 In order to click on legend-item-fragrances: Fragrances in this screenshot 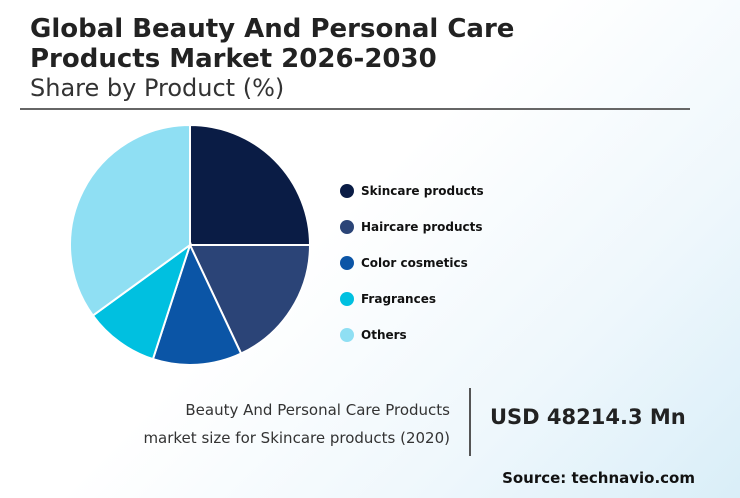, I will do `click(412, 299)`.